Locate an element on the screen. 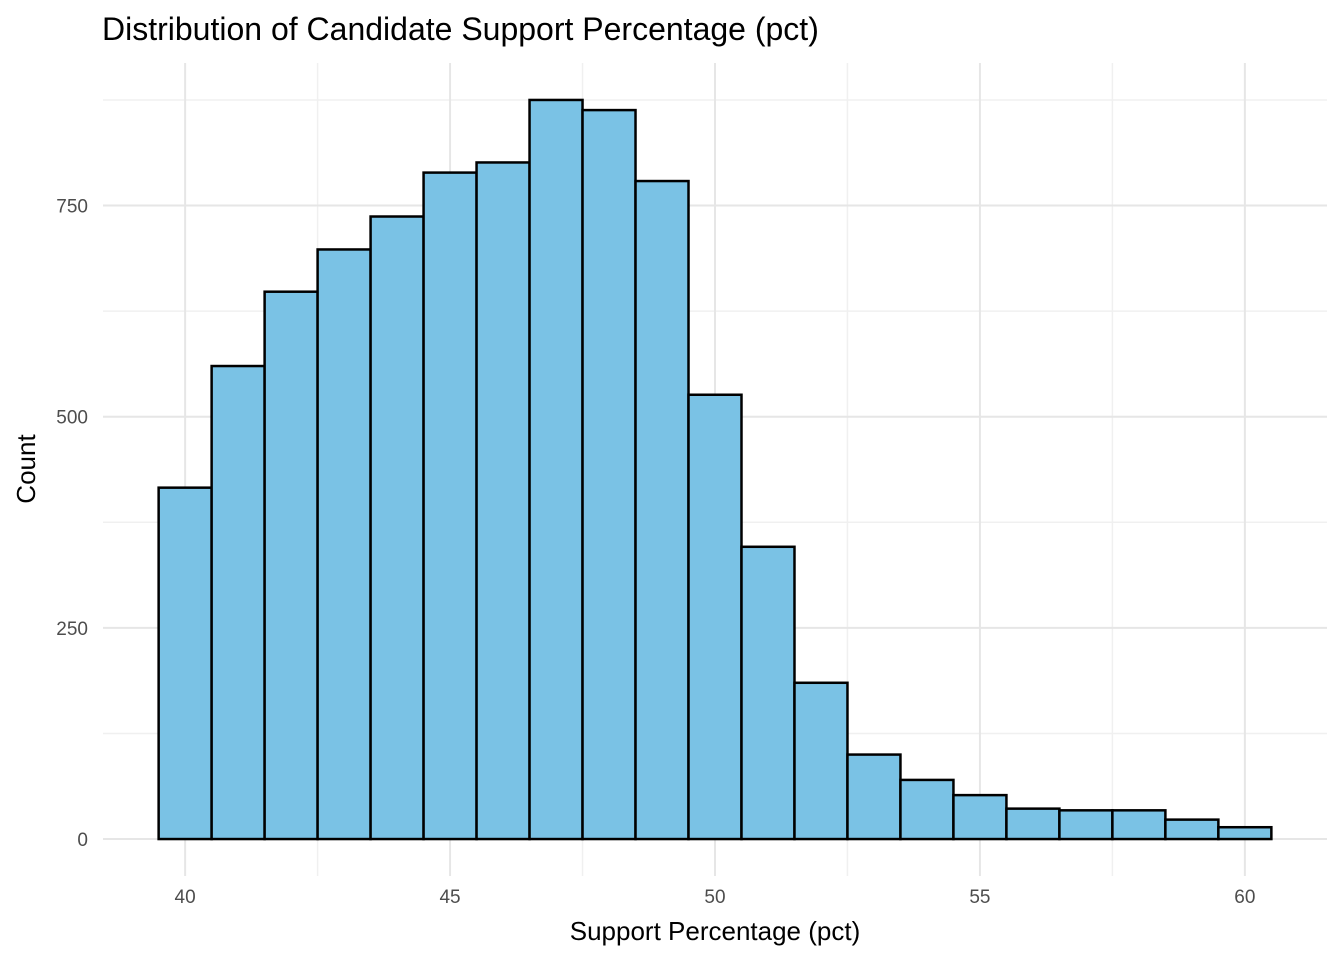  x-tick-label: 55 is located at coordinates (979, 897).